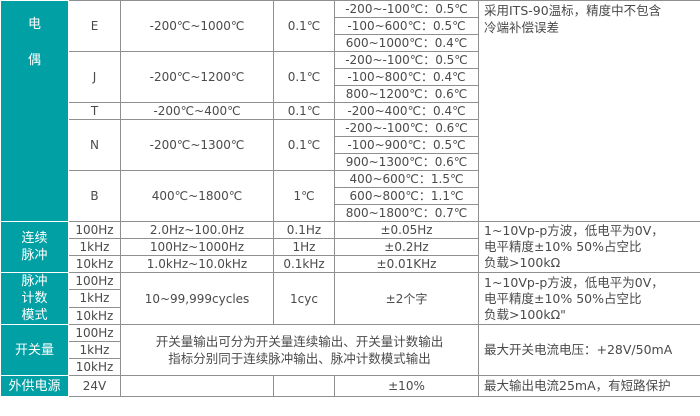  What do you see at coordinates (406, 386) in the screenshot?
I see `accuracy-cell: ±10%` at bounding box center [406, 386].